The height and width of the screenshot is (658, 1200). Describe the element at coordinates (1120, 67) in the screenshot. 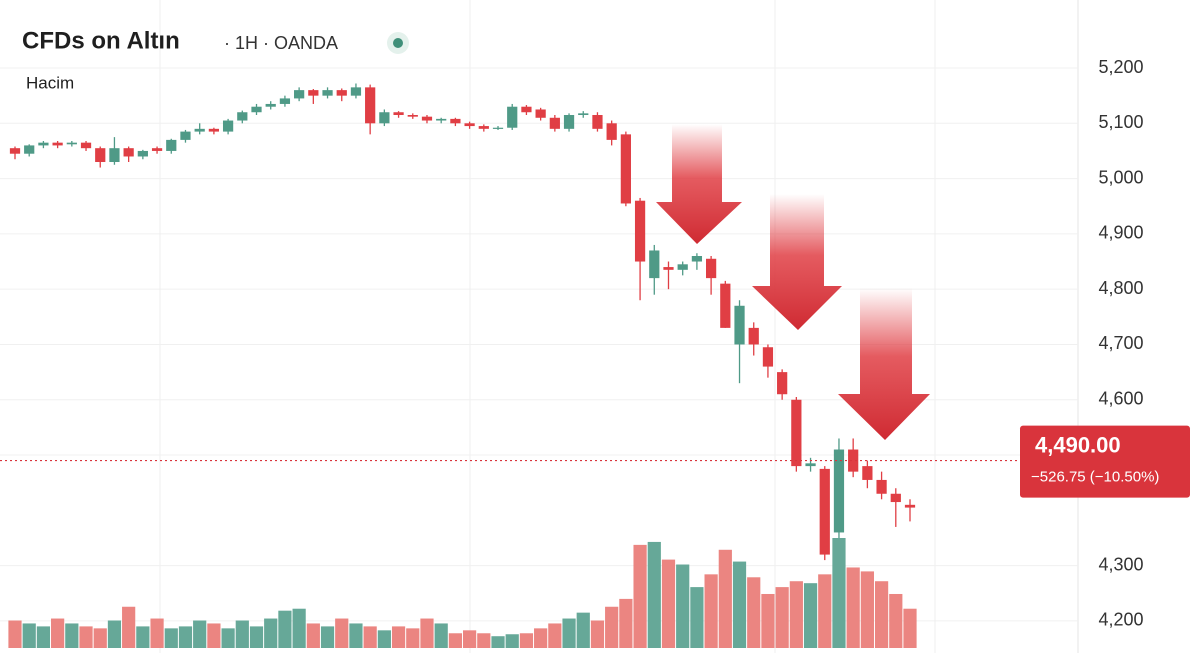

I see `y-tick-label: 5,200` at that location.